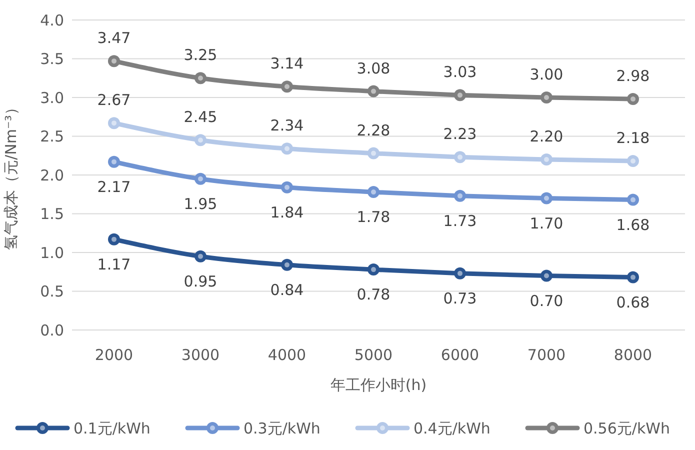 The width and height of the screenshot is (695, 450). Describe the element at coordinates (52, 291) in the screenshot. I see `y-tick-label: 0.5` at that location.